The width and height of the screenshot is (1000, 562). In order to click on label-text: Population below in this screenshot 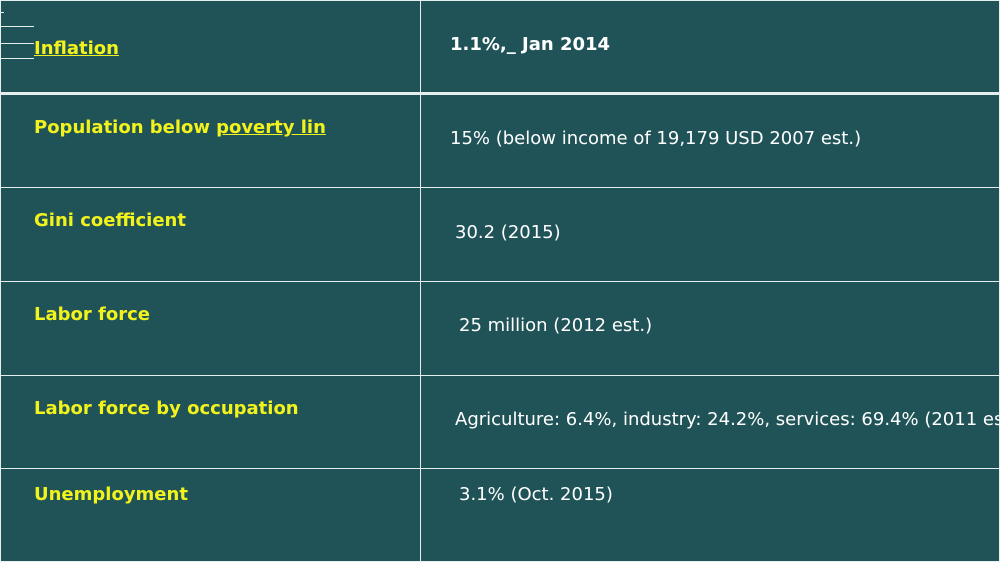, I will do `click(122, 127)`.